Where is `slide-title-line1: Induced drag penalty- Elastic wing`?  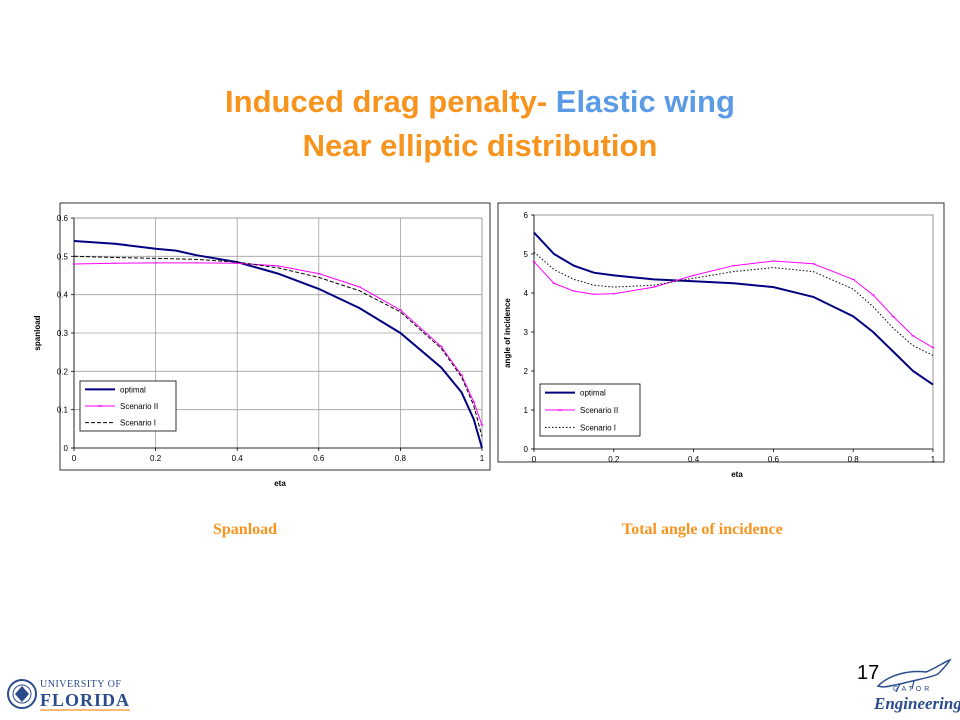
slide-title-line1: Induced drag penalty- Elastic wing is located at coordinates (480, 102).